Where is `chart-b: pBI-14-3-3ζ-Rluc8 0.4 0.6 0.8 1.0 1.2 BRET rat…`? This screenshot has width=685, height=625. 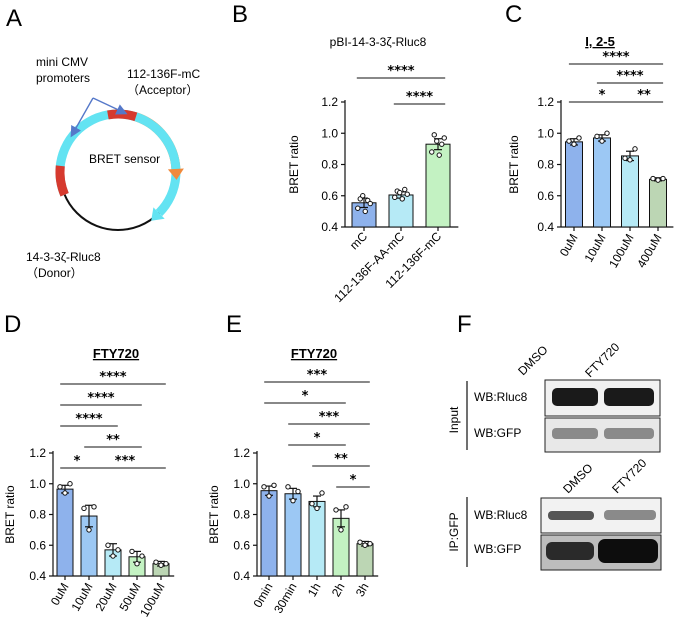 chart-b: pBI-14-3-3ζ-Rluc8 0.4 0.6 0.8 1.0 1.2 BRET rat… is located at coordinates (373, 170).